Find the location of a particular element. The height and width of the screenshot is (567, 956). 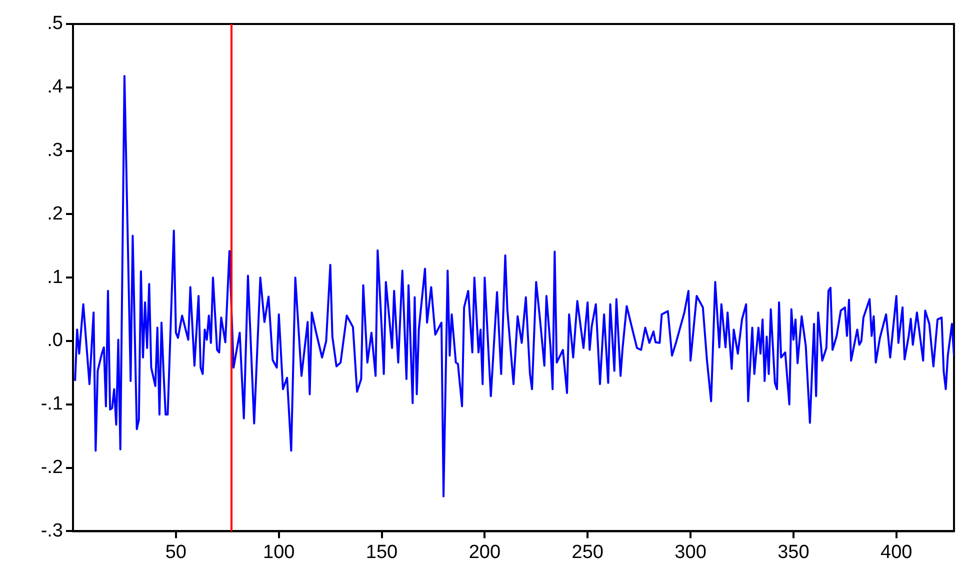

x-tick-label: 300 is located at coordinates (690, 552).